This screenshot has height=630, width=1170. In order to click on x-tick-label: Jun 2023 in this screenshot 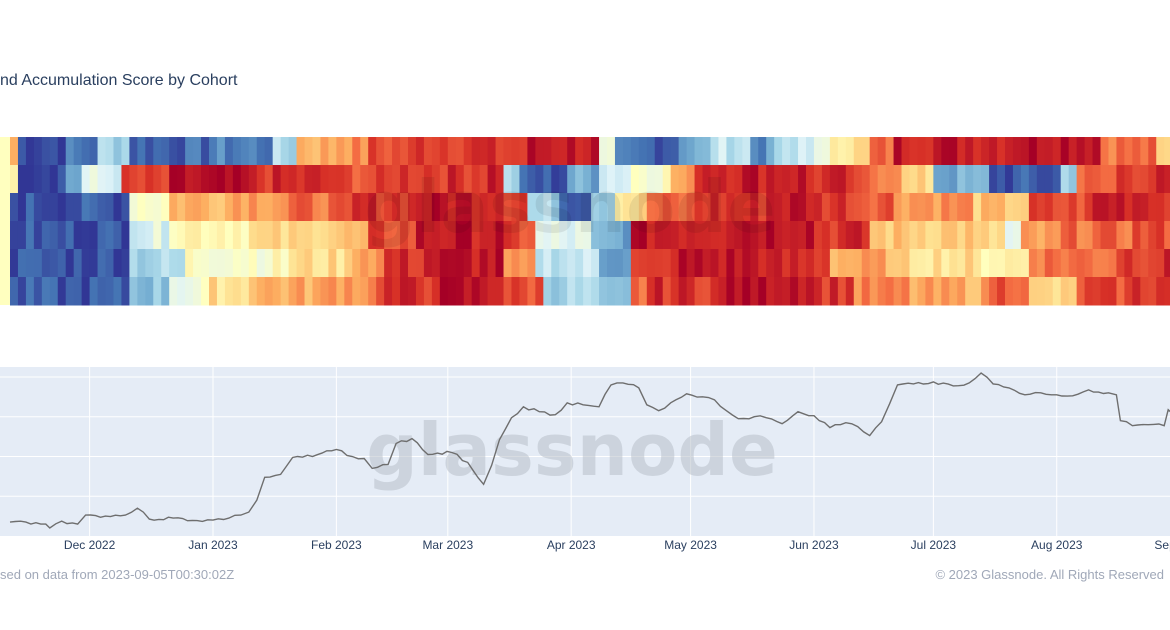, I will do `click(814, 545)`.